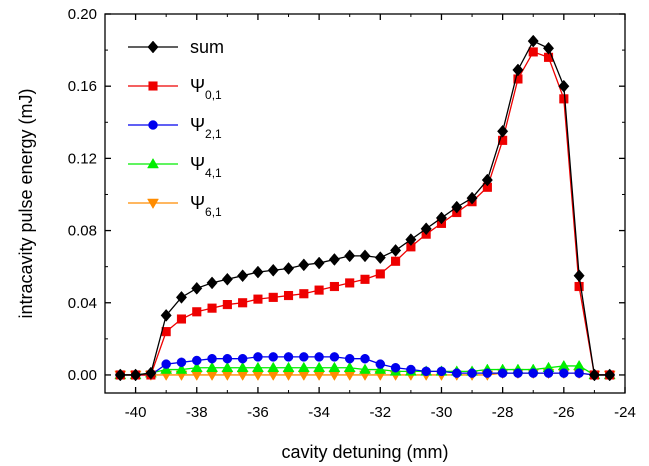 Image resolution: width=649 pixels, height=466 pixels. What do you see at coordinates (442, 412) in the screenshot?
I see `x-tick-label: -30` at bounding box center [442, 412].